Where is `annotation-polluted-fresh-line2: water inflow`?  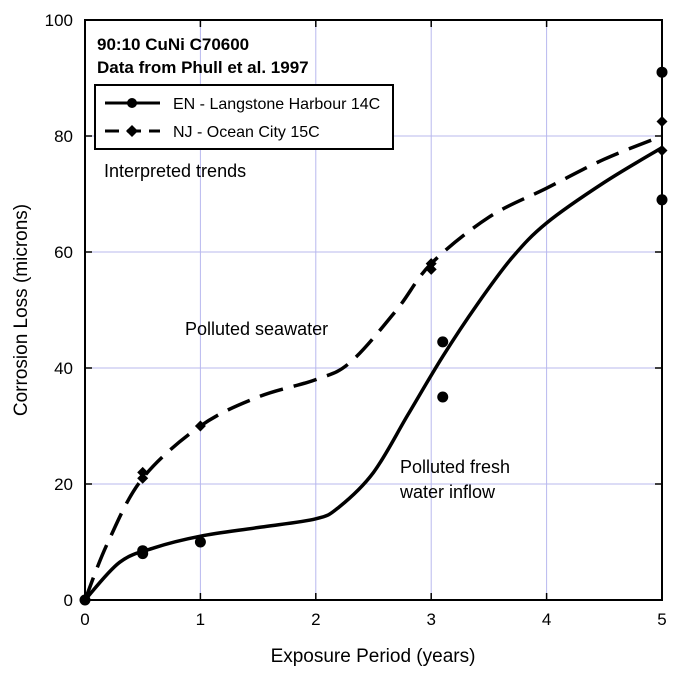 annotation-polluted-fresh-line2: water inflow is located at coordinates (447, 492).